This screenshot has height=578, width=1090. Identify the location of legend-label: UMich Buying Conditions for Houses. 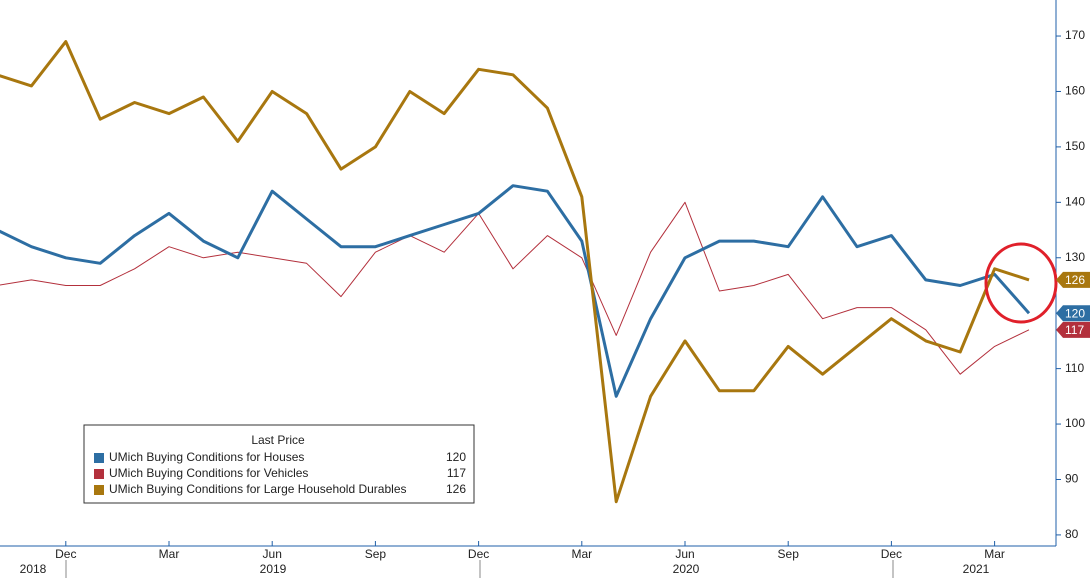
(206, 457).